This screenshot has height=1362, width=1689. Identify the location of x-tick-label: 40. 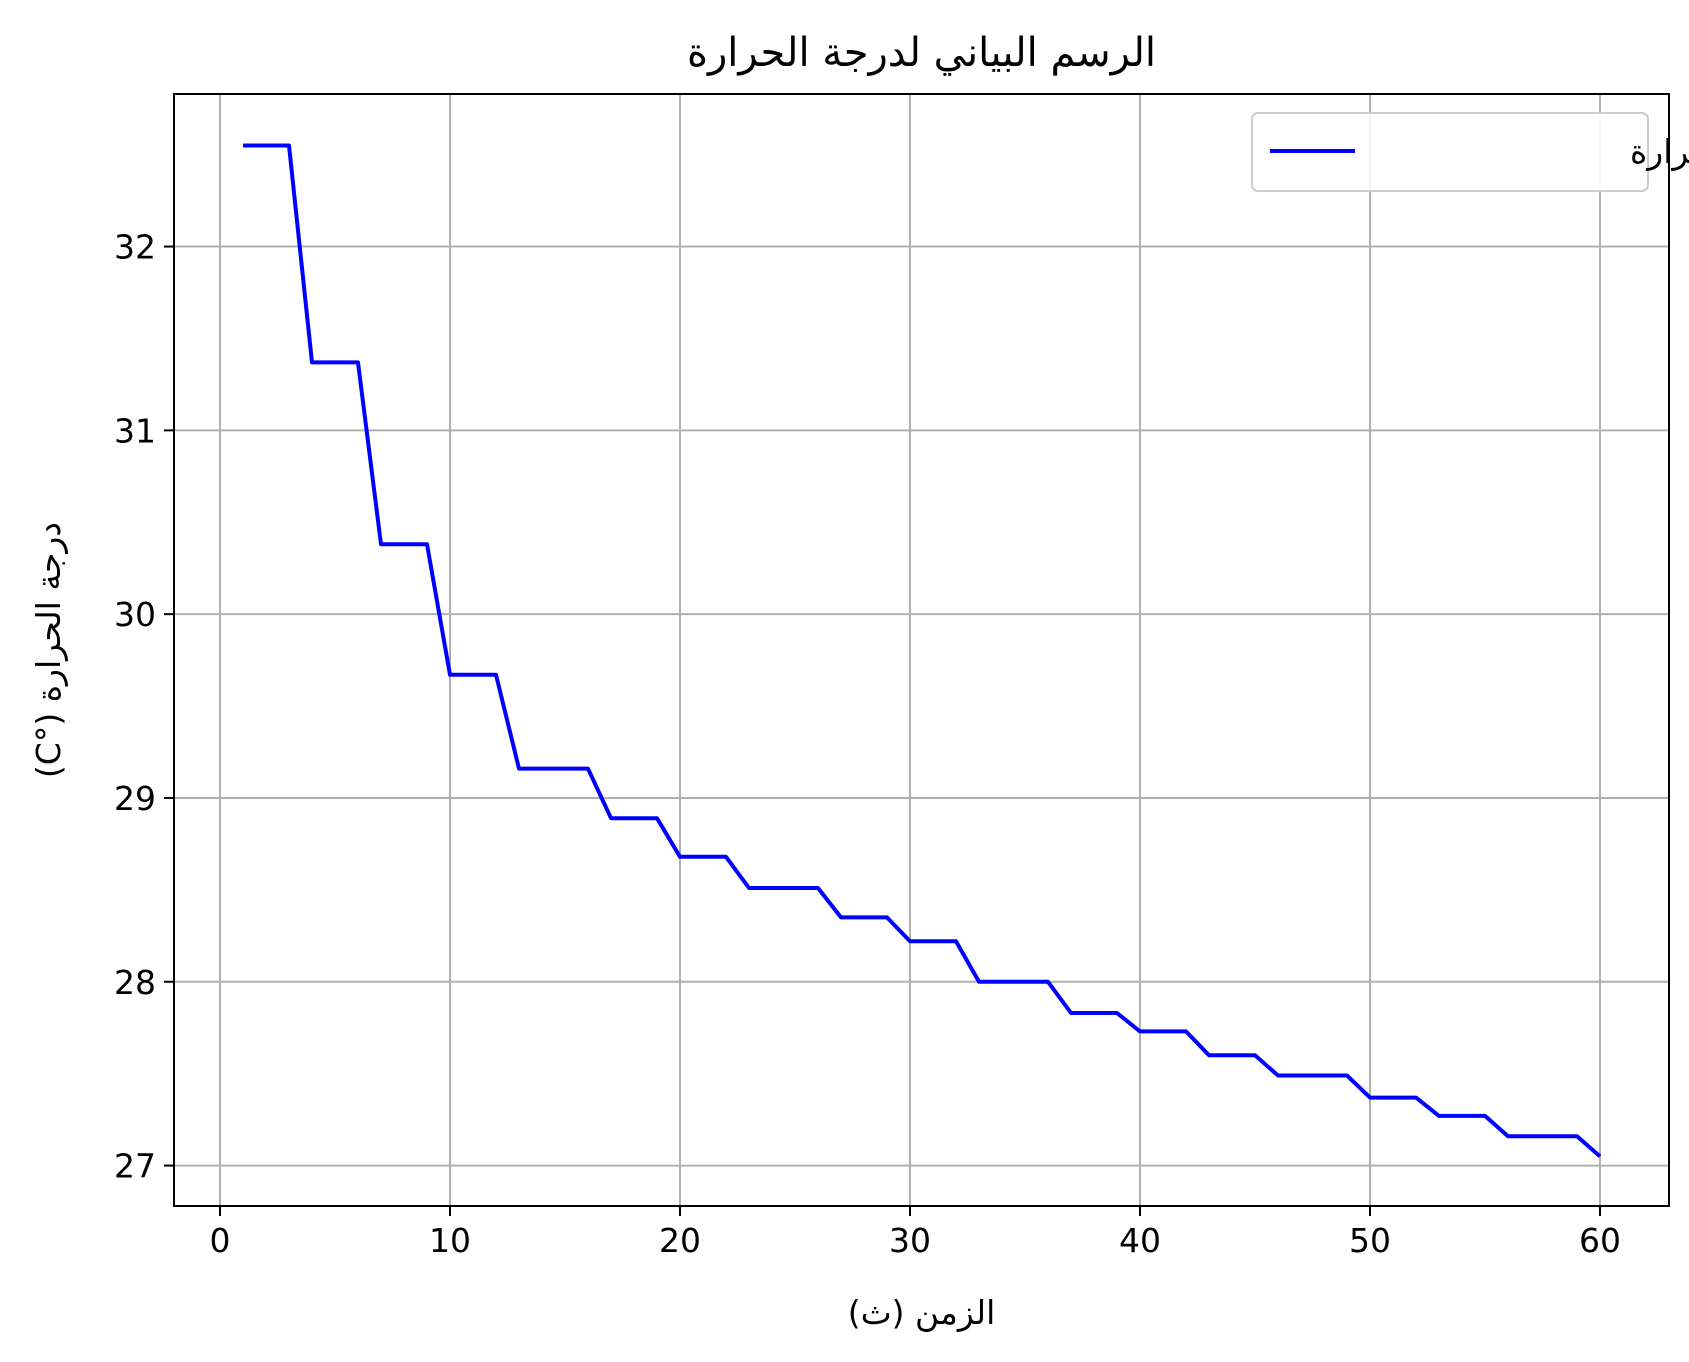
(1140, 1240).